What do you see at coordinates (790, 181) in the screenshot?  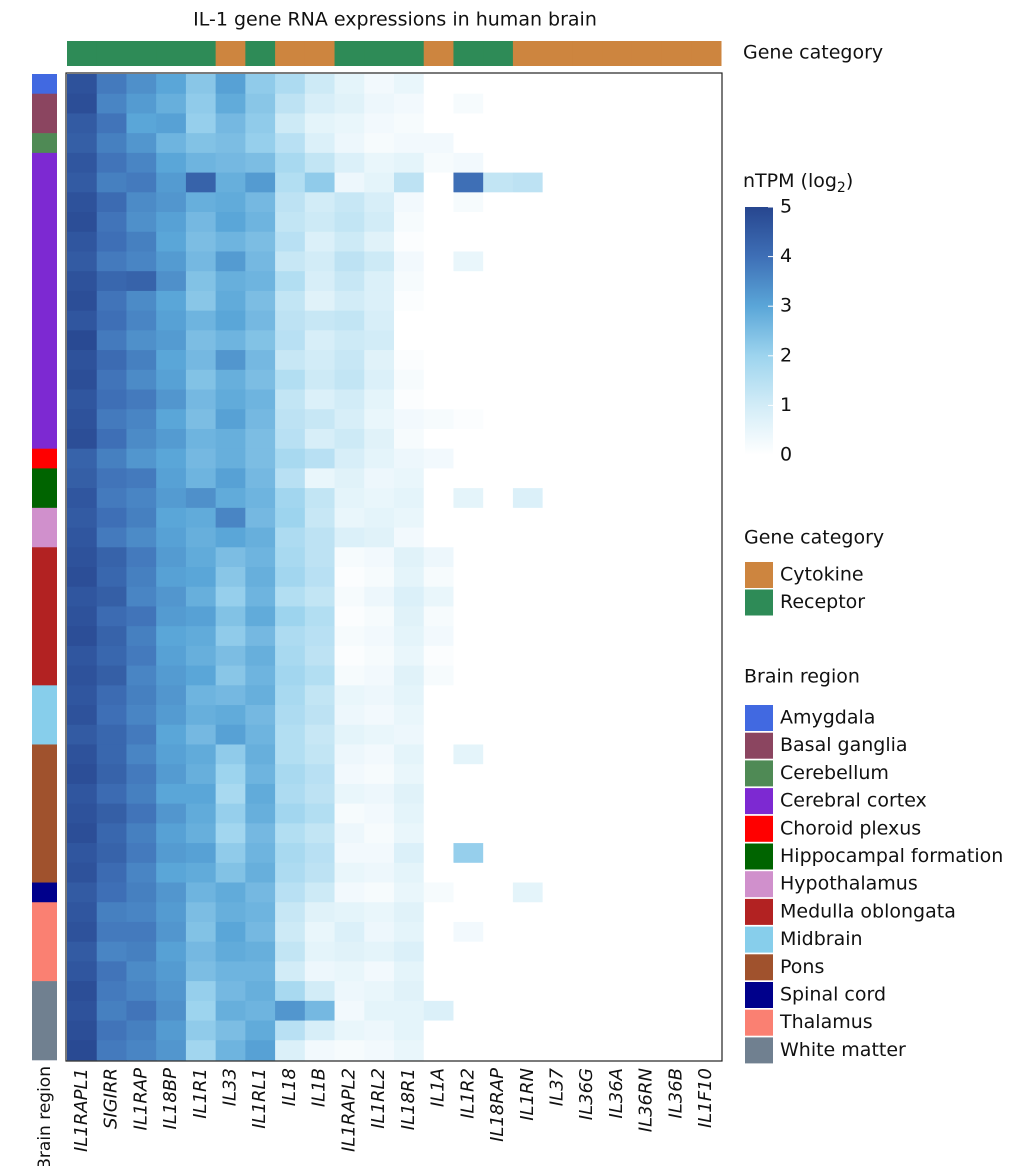 I see `colorbar-title-main: nTPM (log` at bounding box center [790, 181].